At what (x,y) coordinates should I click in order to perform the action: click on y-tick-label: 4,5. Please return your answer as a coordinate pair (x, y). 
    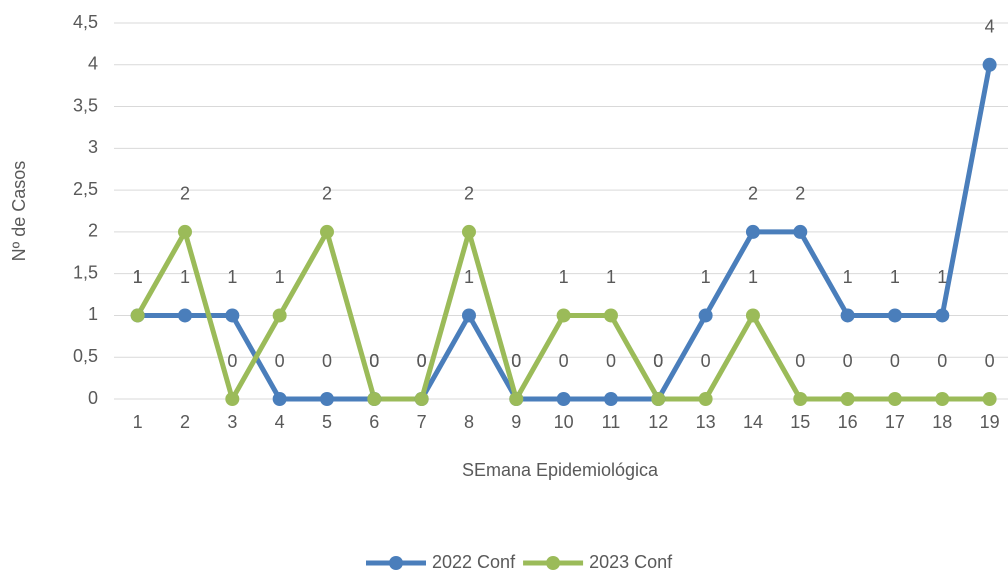
    Looking at the image, I should click on (85, 22).